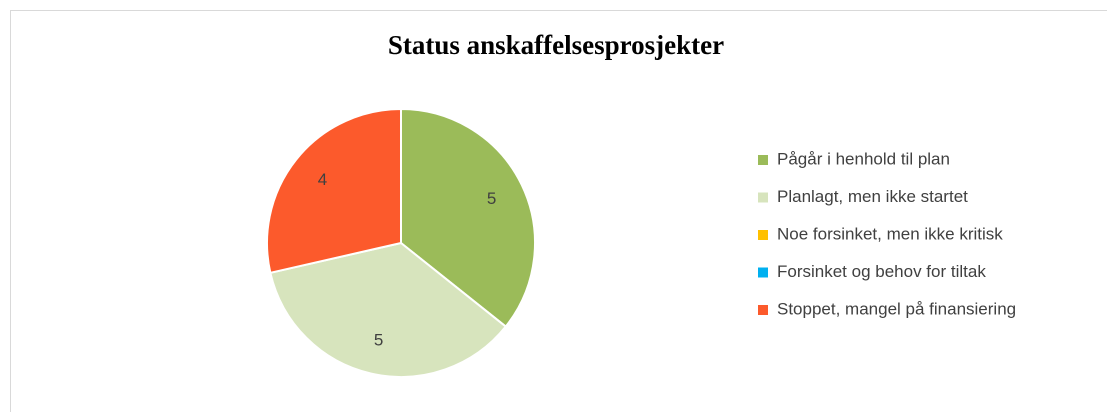 This screenshot has height=412, width=1107. I want to click on data-label: 4, so click(322, 179).